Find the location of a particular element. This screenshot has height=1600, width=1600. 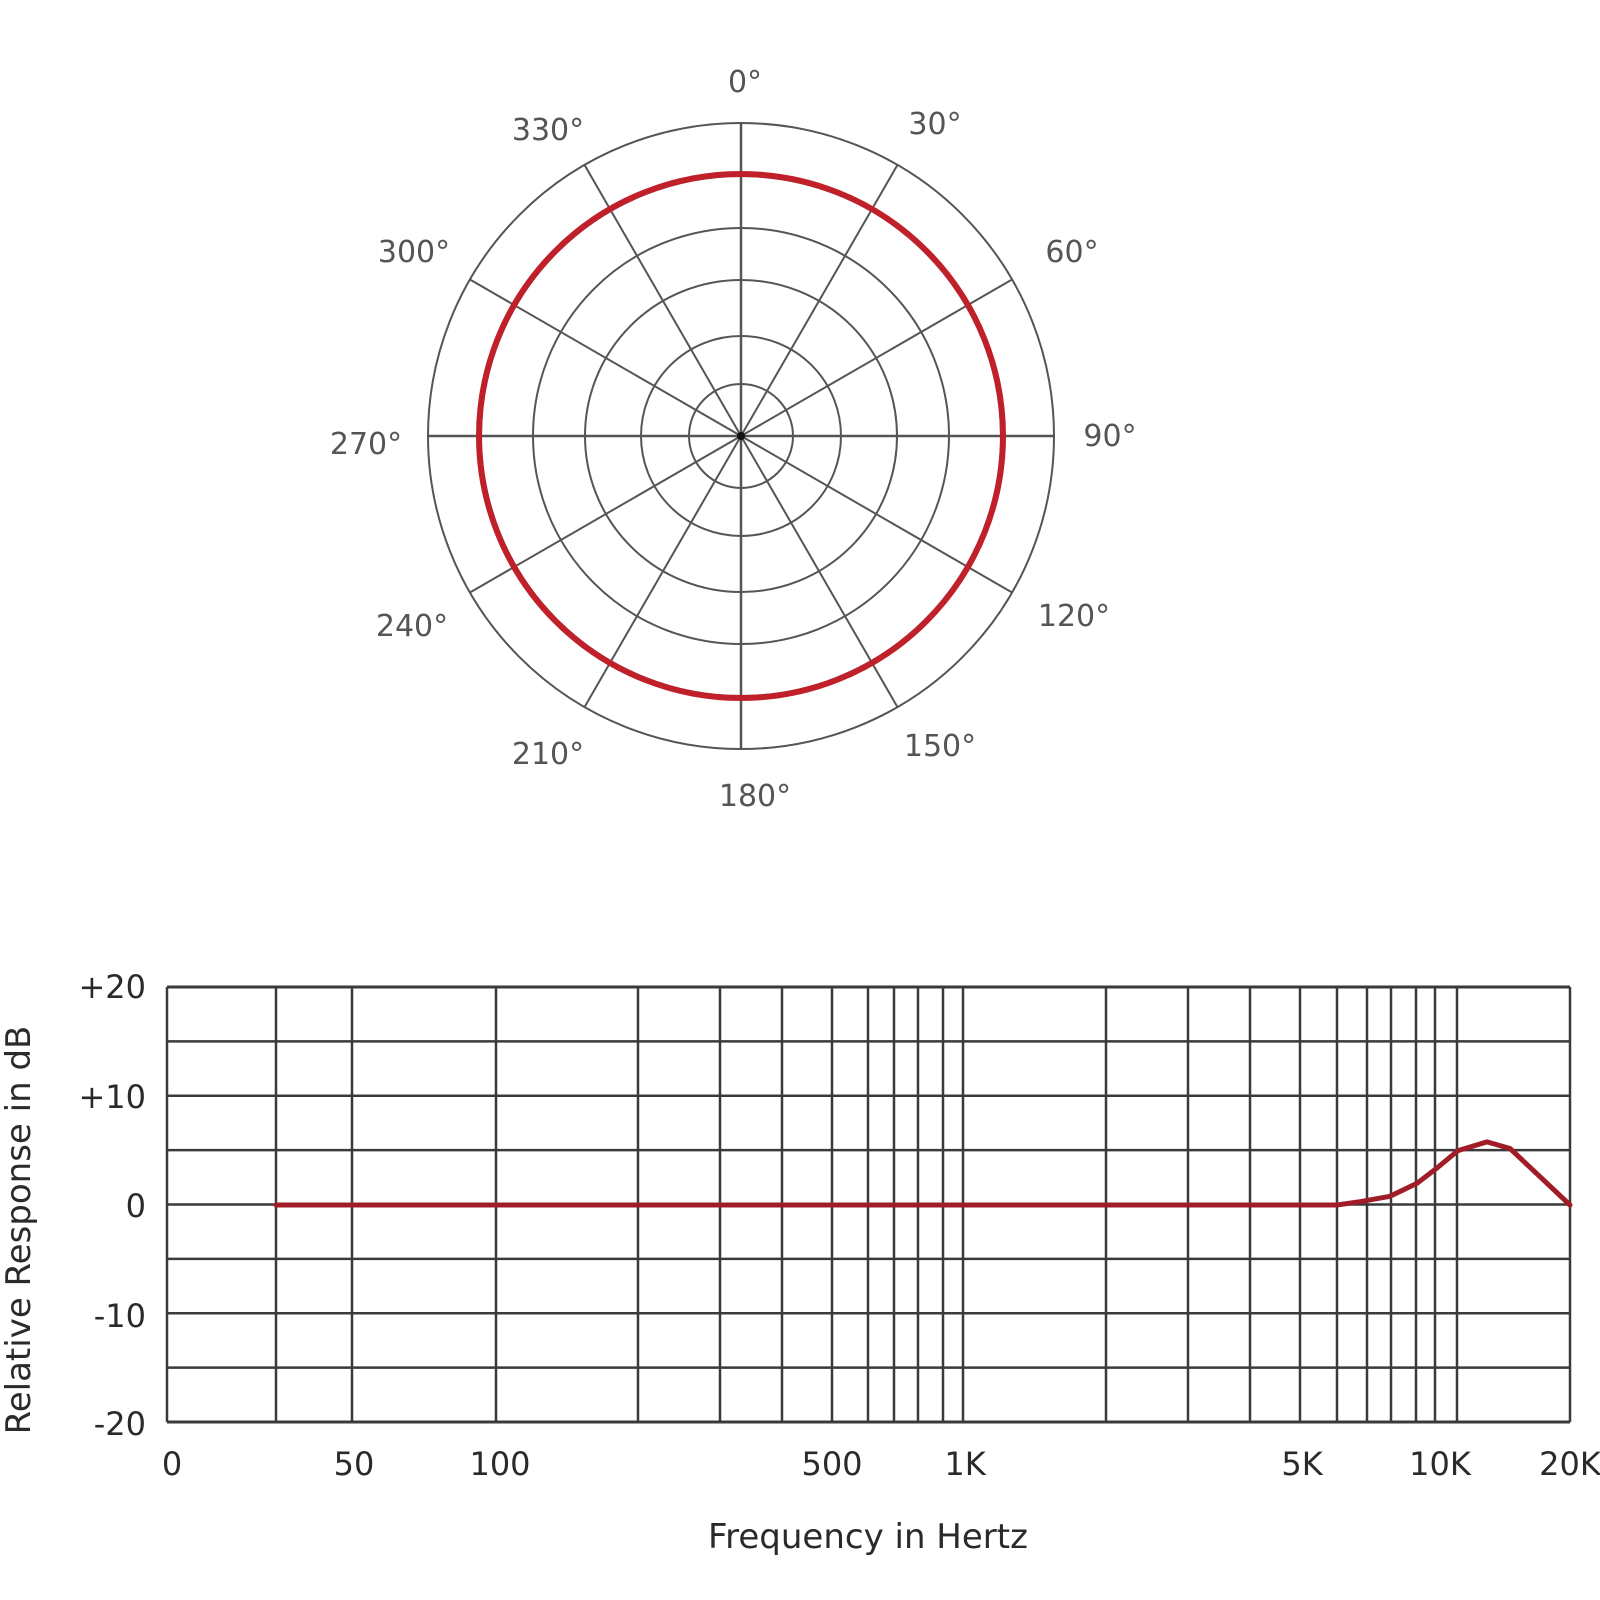

x-tick-label: 500 is located at coordinates (831, 1464).